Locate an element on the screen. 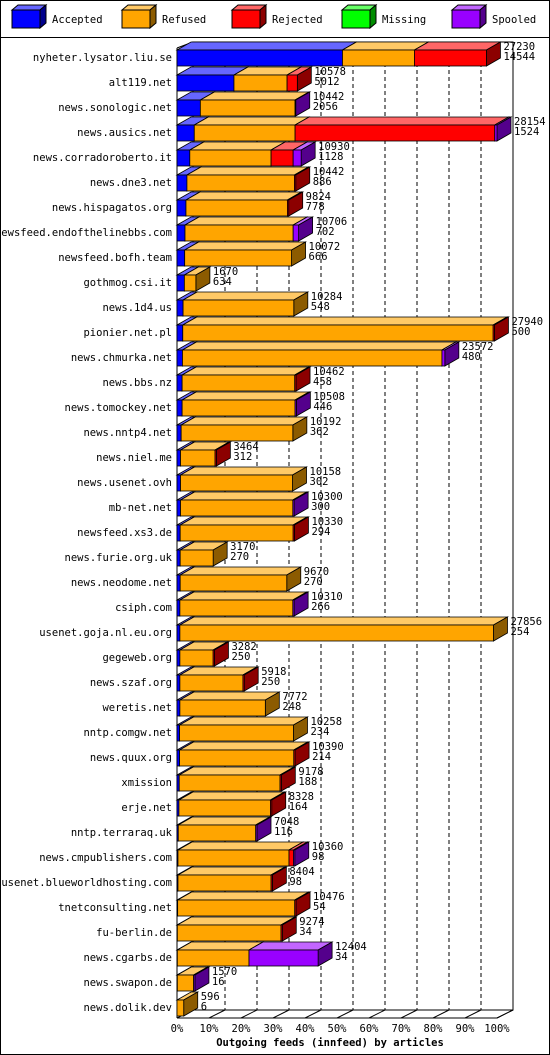 The height and width of the screenshot is (1055, 550). category-label: news.ausics.net is located at coordinates (124, 133).